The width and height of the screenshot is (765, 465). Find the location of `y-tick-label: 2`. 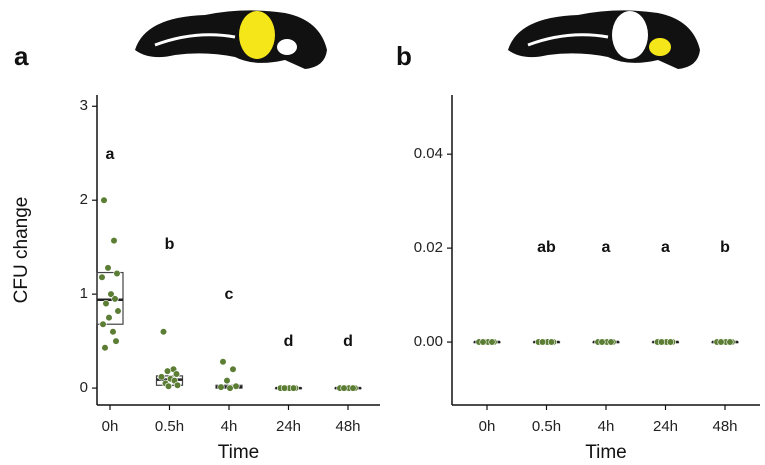

y-tick-label: 2 is located at coordinates (84, 199).